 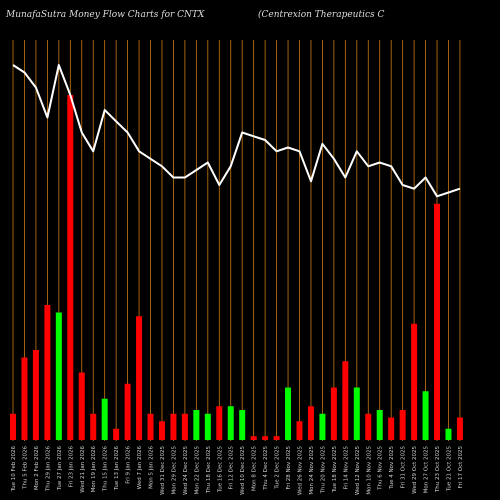 I want to click on x-tick-label: Mon 27 Oct 2025, so click(x=427, y=470).